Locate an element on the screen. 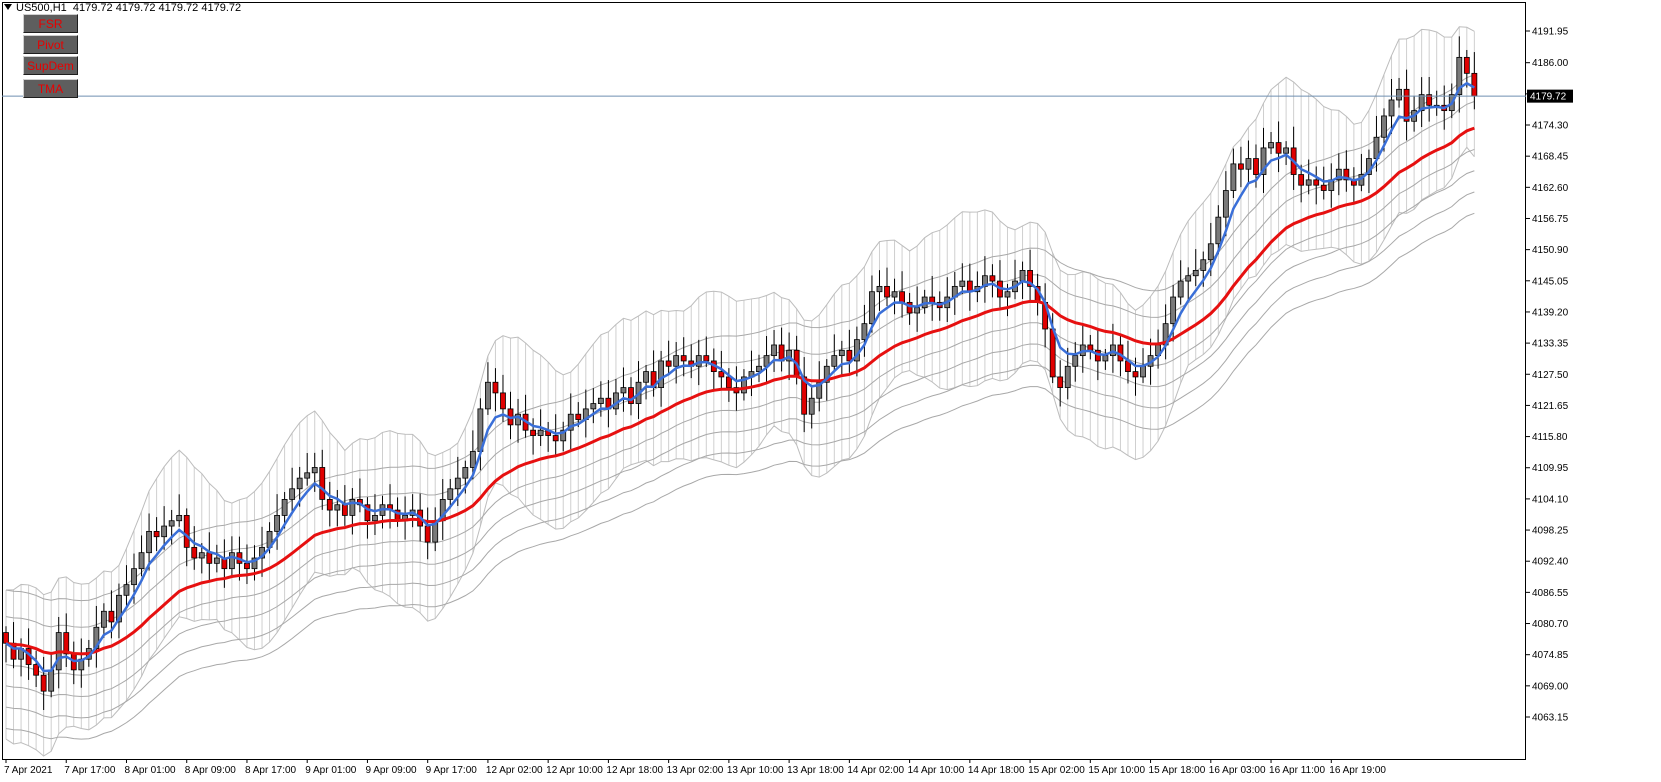 The height and width of the screenshot is (782, 1661). x-tick-label: 9 Apr 17:00 is located at coordinates (452, 770).